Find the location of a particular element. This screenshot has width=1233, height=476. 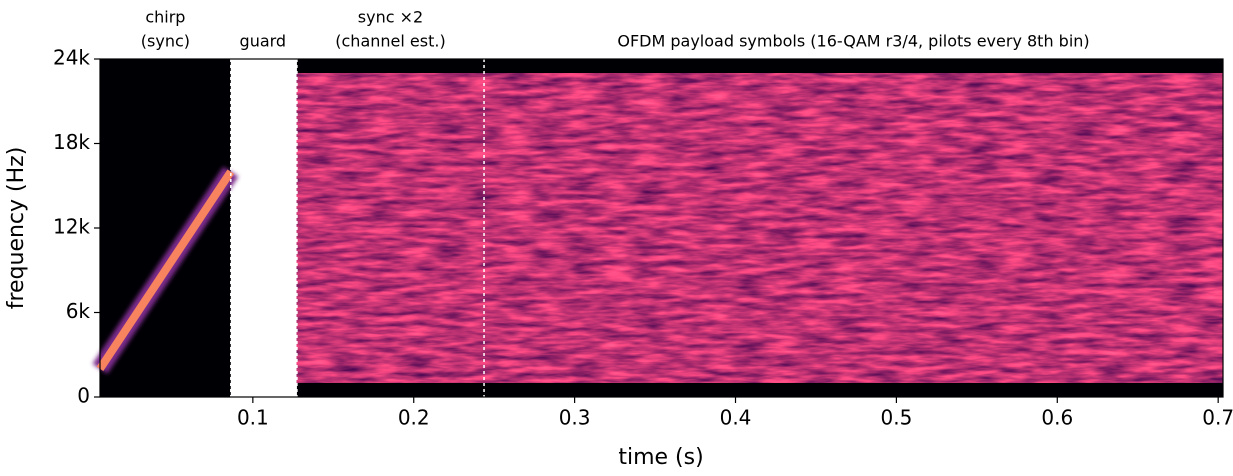

segment-label: chirp is located at coordinates (165, 17).